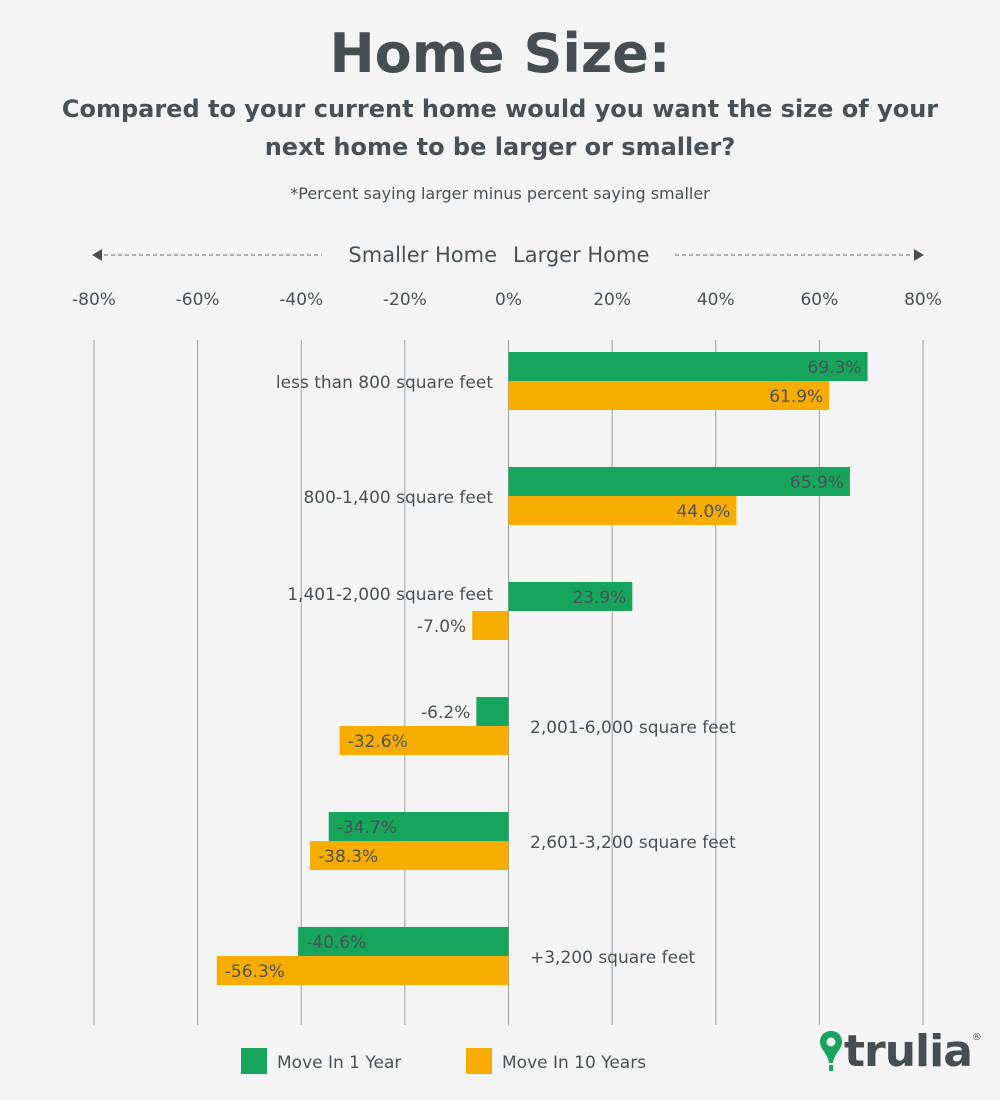 This screenshot has width=1000, height=1100. What do you see at coordinates (479, 1061) in the screenshot?
I see `legend-swatch-10-years` at bounding box center [479, 1061].